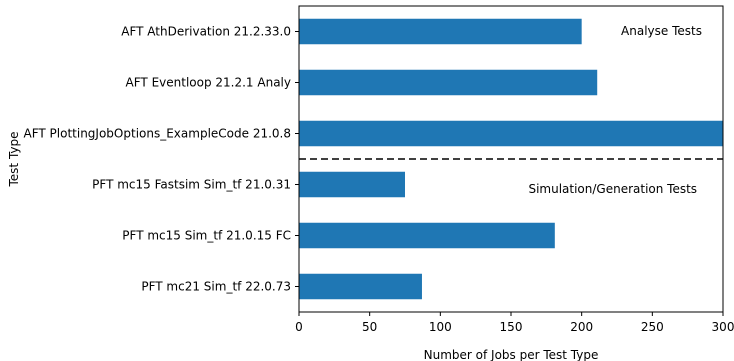 Image resolution: width=734 pixels, height=361 pixels. Describe the element at coordinates (581, 327) in the screenshot. I see `x-tick-label: 200` at that location.